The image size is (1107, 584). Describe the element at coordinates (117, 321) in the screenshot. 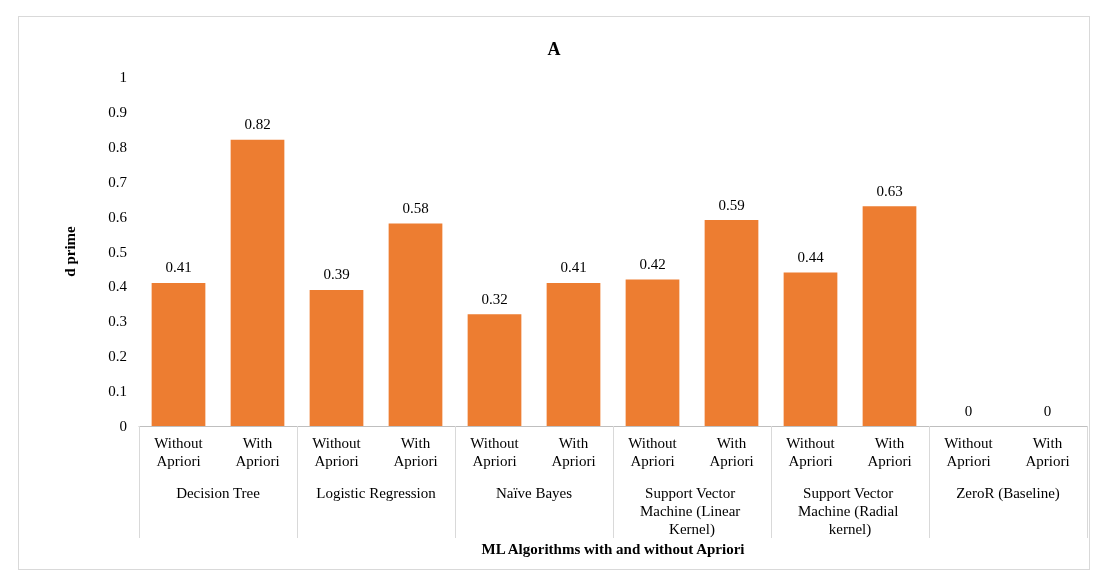

I see `y-tick-label: 0.3` at that location.